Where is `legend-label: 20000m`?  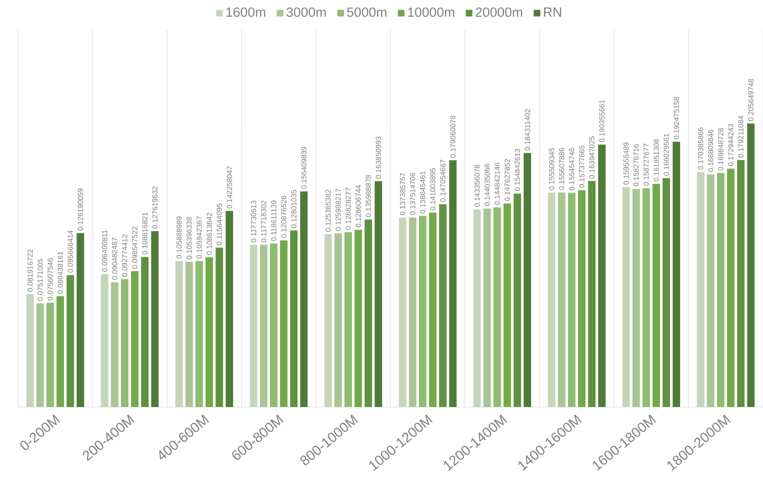
legend-label: 20000m is located at coordinates (499, 12).